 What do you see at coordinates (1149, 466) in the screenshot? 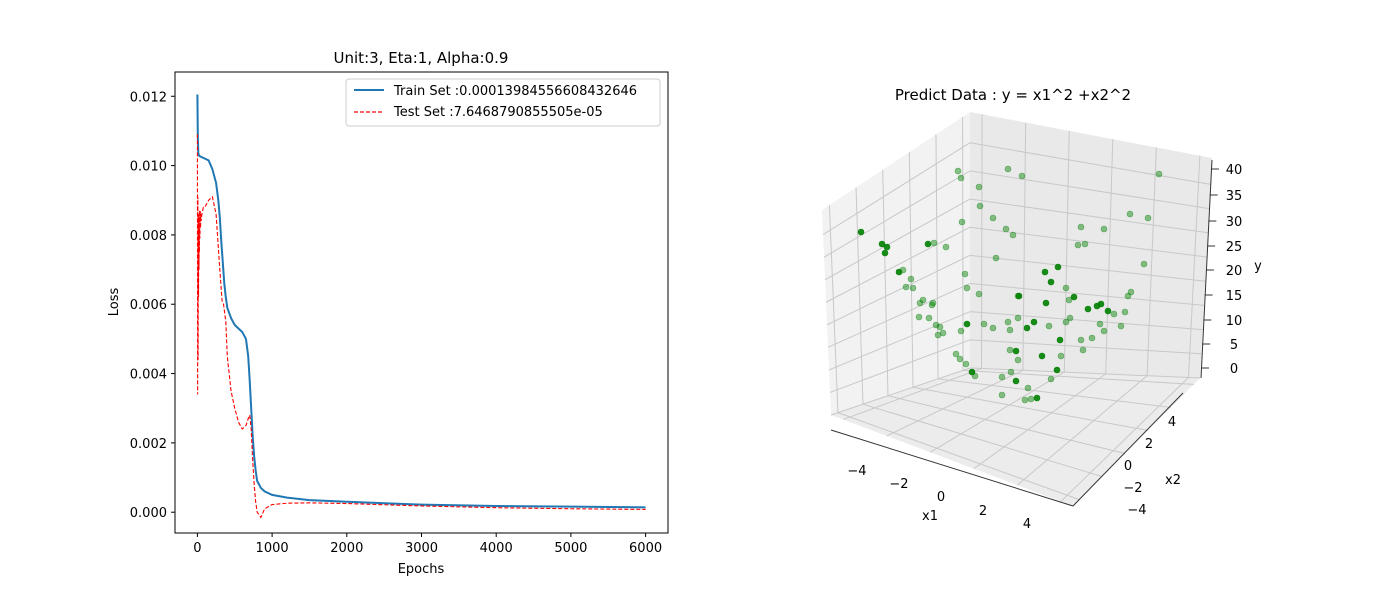
I see `x2-ticks: −4 −2 024` at bounding box center [1149, 466].